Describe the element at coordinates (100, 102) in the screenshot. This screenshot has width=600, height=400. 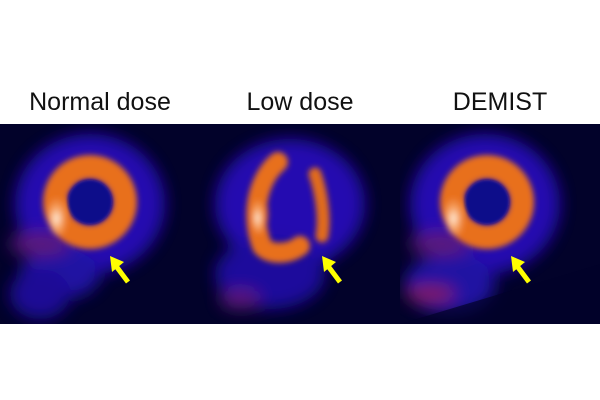
I see `panel-label-normal-dose: Normal dose` at that location.